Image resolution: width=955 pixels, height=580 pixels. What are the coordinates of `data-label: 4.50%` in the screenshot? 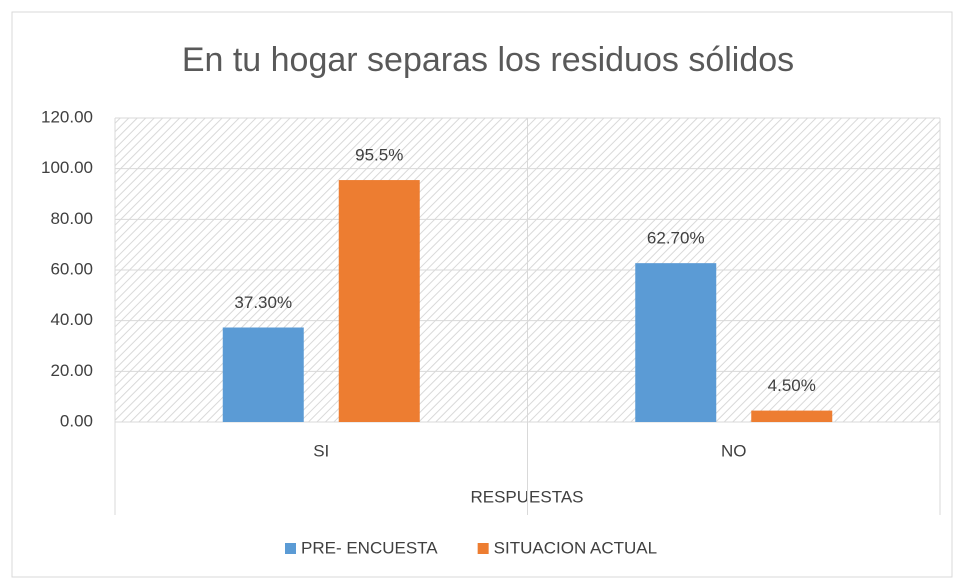 It's located at (792, 385).